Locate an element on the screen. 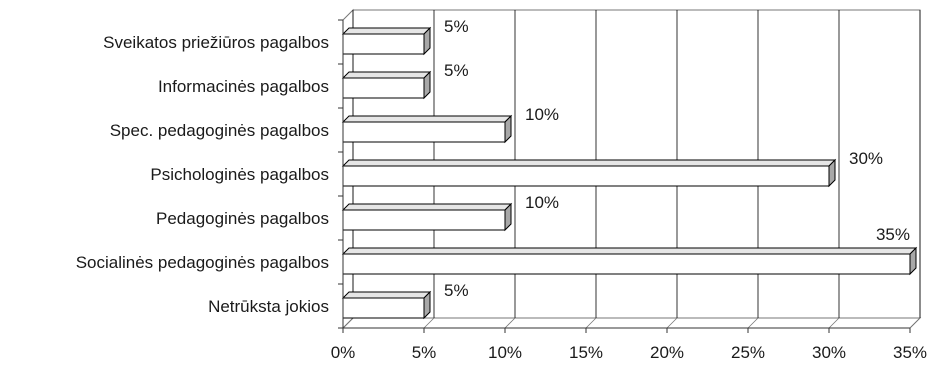 The height and width of the screenshot is (376, 930). x-tick-label: 20% is located at coordinates (667, 352).